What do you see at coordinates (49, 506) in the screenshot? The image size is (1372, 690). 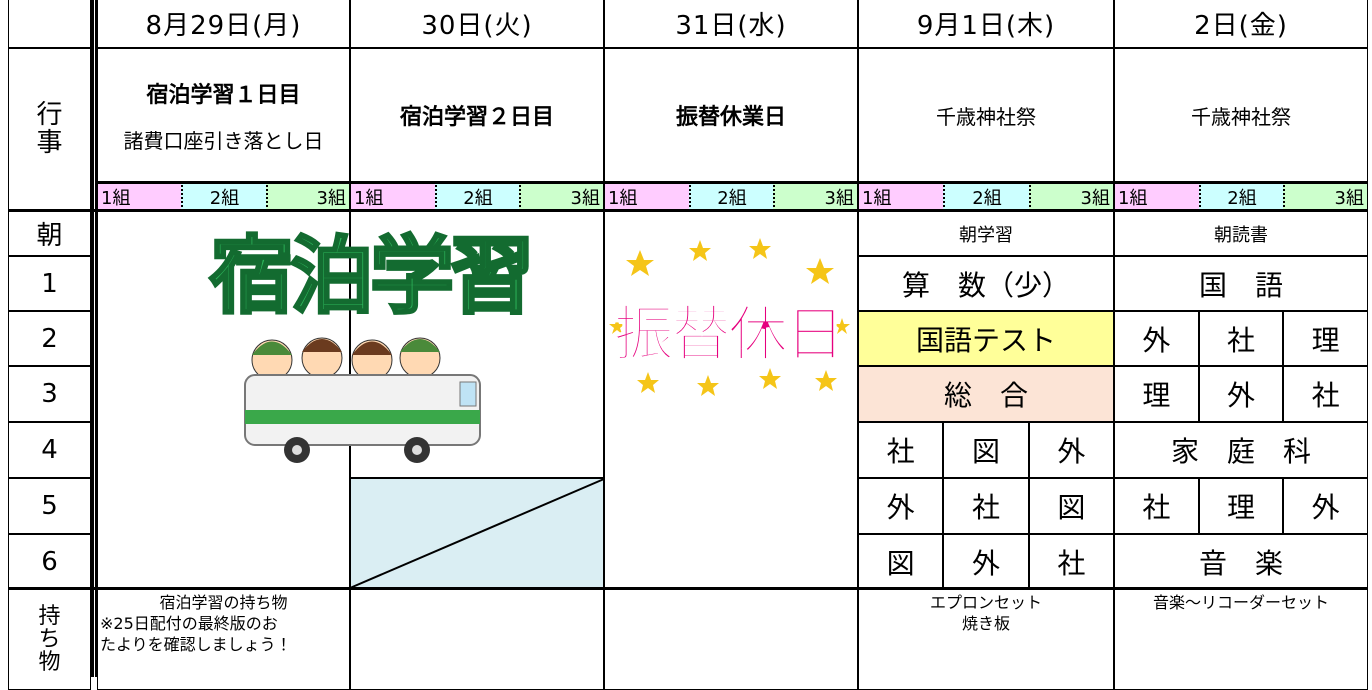 I see `period-label: 5` at bounding box center [49, 506].